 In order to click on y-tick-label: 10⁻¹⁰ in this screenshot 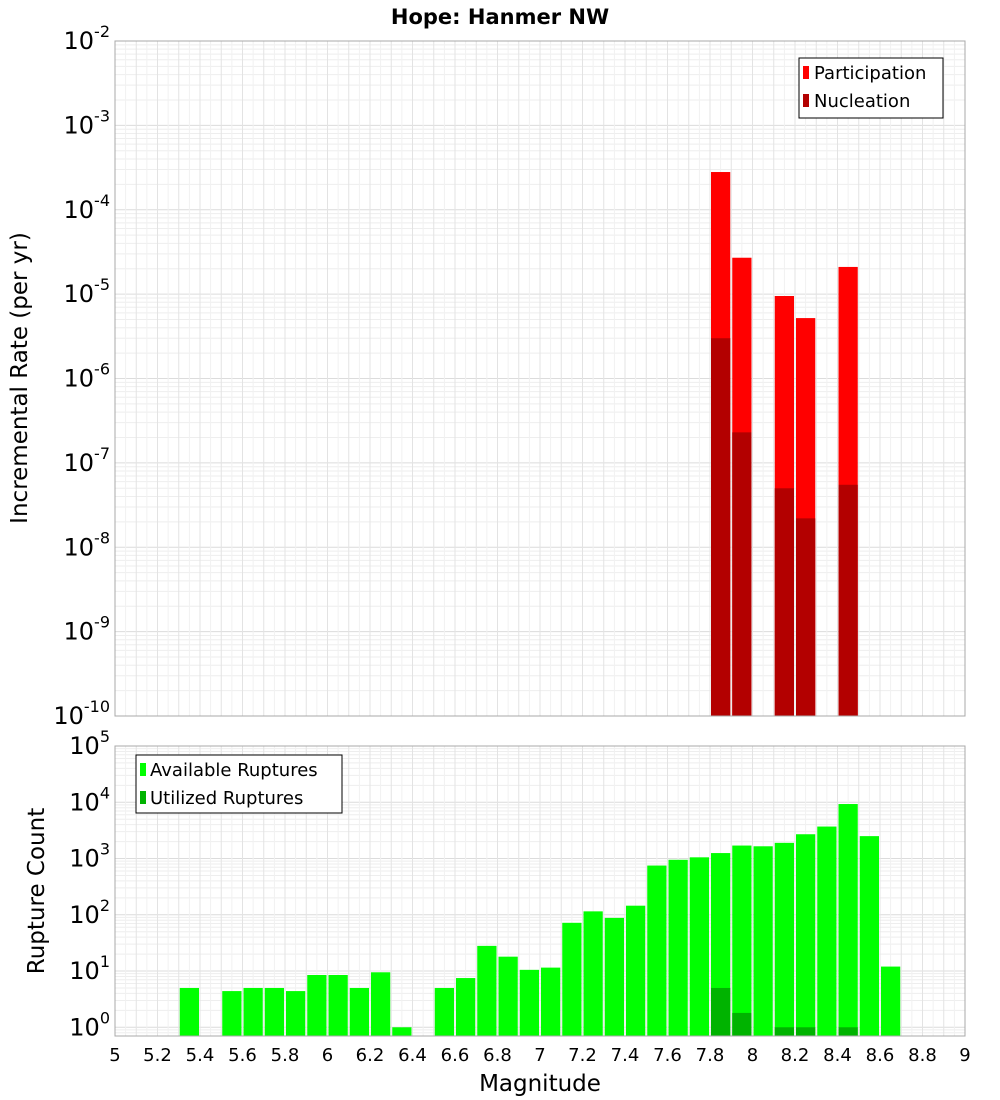, I will do `click(81, 713)`.